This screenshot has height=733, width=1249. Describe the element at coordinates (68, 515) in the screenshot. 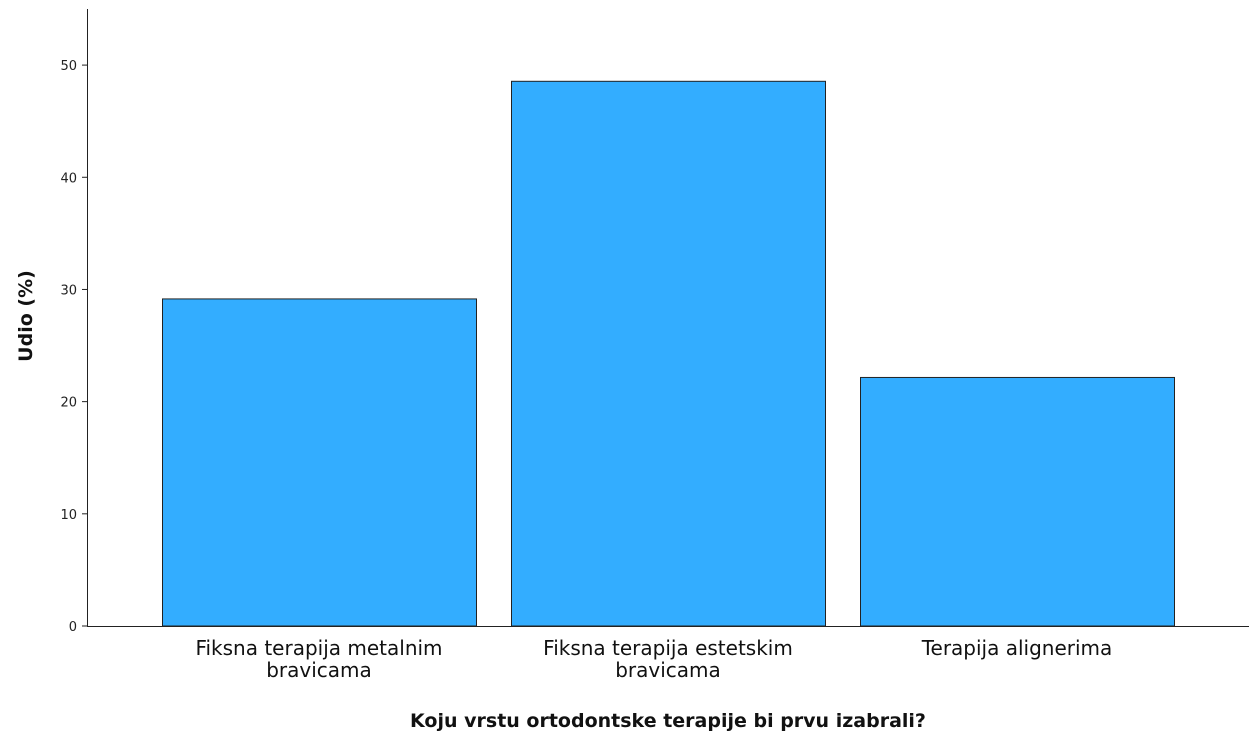

I see `y-tick-label: 10` at that location.